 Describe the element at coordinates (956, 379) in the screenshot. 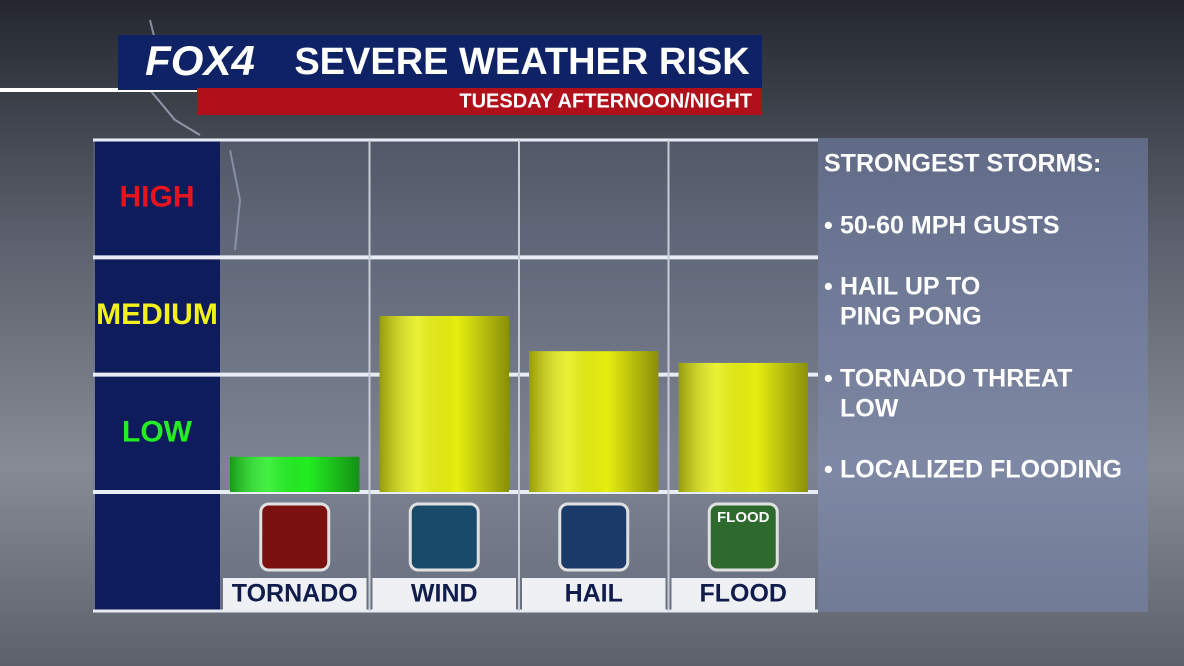

I see `bullet-text: TORNADO THREAT` at that location.